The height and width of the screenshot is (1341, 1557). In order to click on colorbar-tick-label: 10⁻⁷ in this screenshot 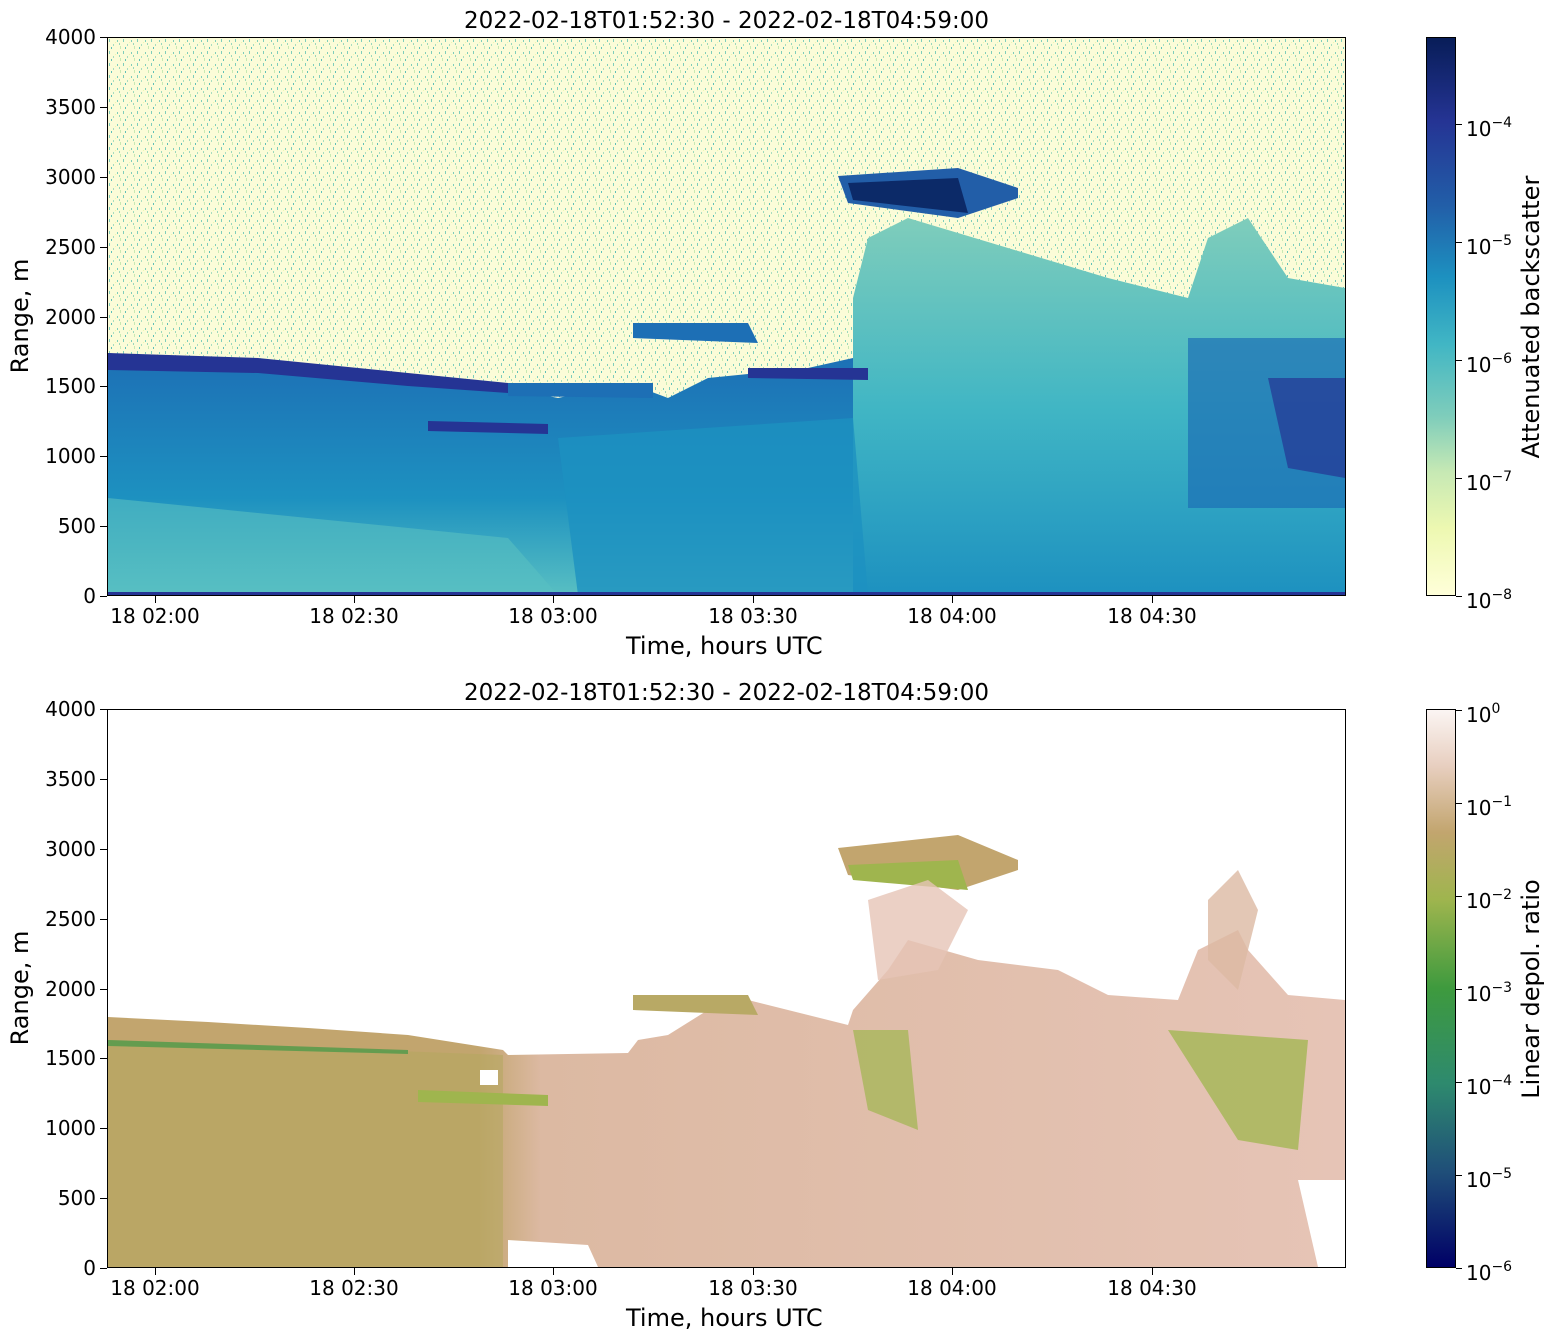, I will do `click(1489, 480)`.